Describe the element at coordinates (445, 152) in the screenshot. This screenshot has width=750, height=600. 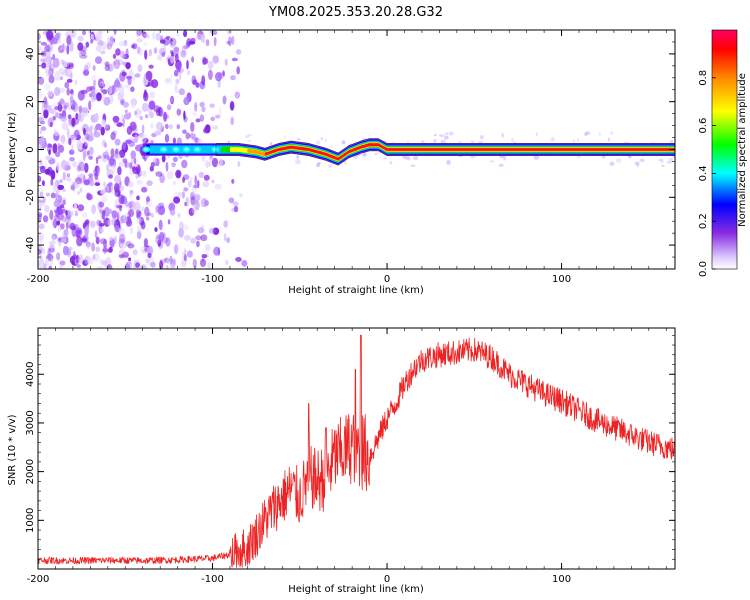
I see `signal-band-outline` at that location.